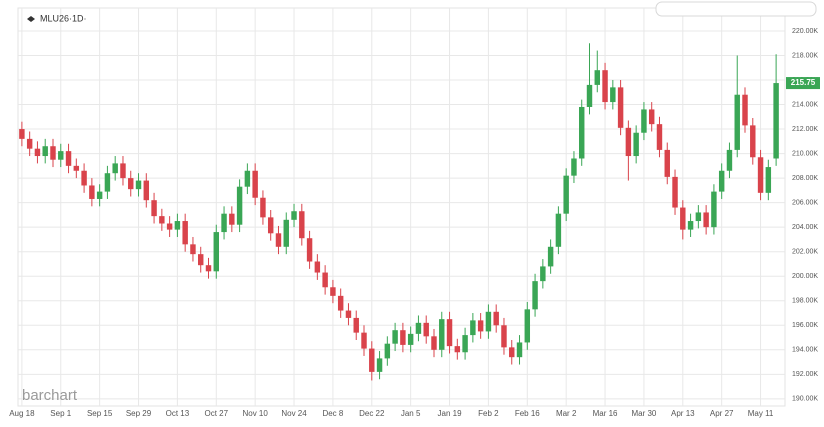  What do you see at coordinates (178, 413) in the screenshot?
I see `x-tick-label: Oct 13` at bounding box center [178, 413].